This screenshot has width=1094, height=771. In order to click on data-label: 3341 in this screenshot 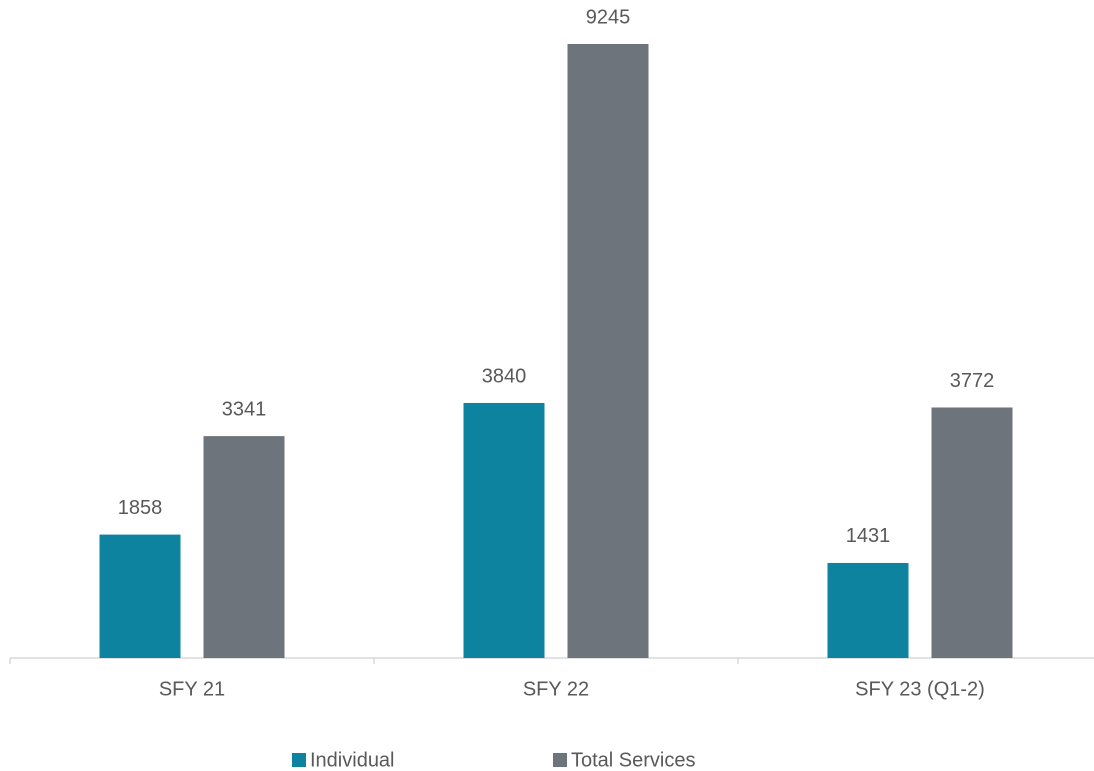, I will do `click(244, 409)`.